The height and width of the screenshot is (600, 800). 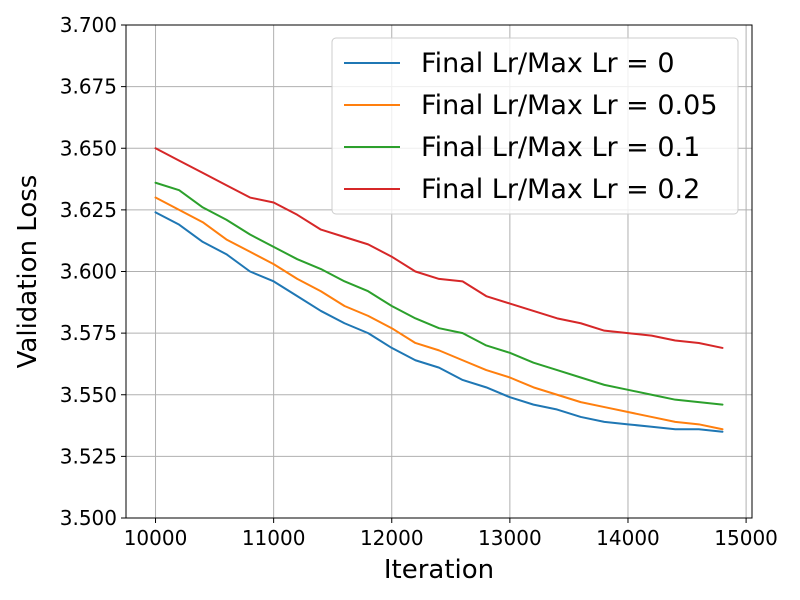 What do you see at coordinates (569, 105) in the screenshot?
I see `legend-entry-label: Final Lr/Max Lr = 0.05` at bounding box center [569, 105].